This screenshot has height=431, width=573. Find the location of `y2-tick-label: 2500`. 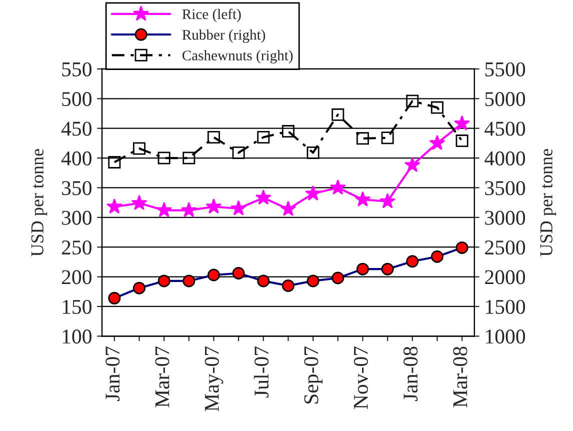

y2-tick-label: 2500 is located at coordinates (505, 247).